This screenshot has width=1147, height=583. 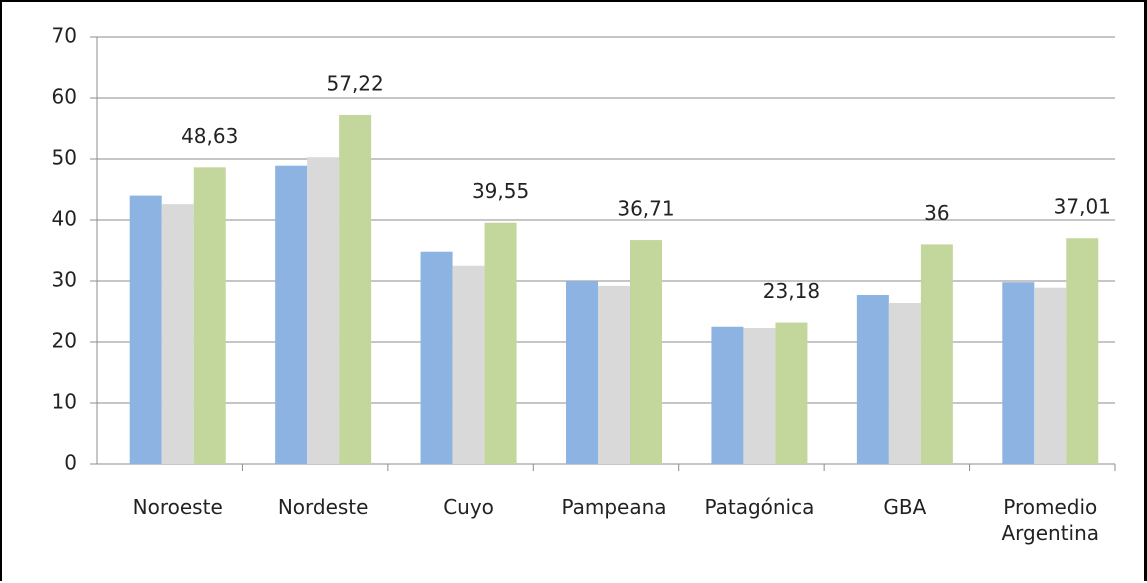 I want to click on x-tick-label: Cuyo, so click(x=468, y=507).